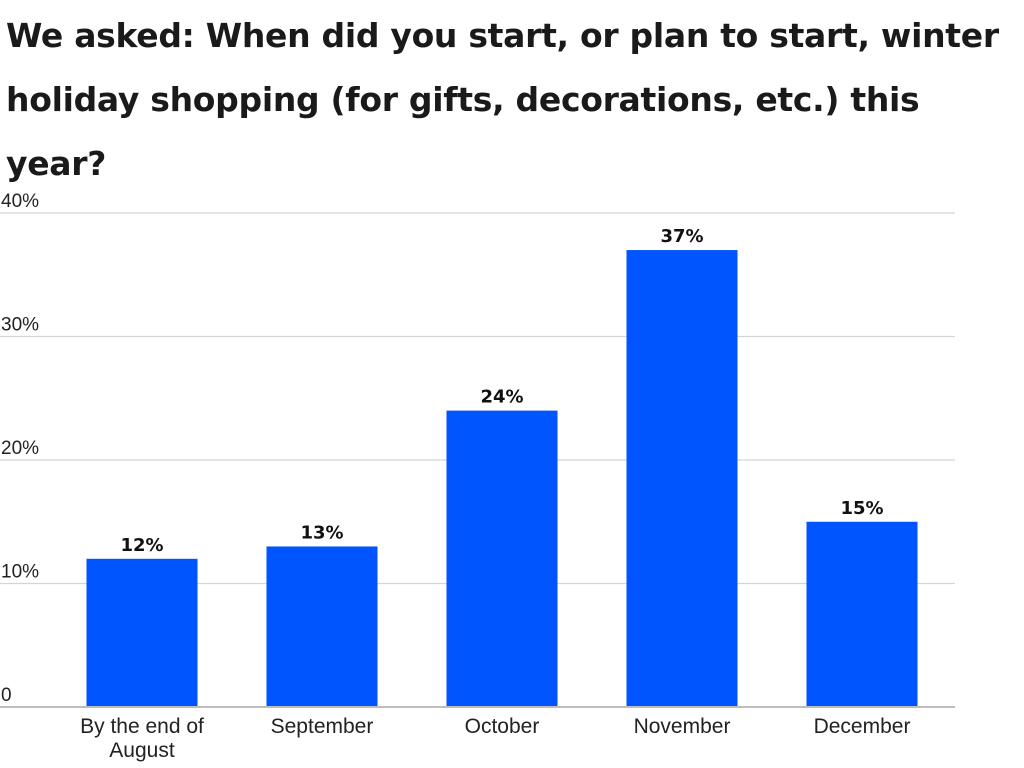 Image resolution: width=1024 pixels, height=768 pixels. I want to click on category-label: December, so click(862, 726).